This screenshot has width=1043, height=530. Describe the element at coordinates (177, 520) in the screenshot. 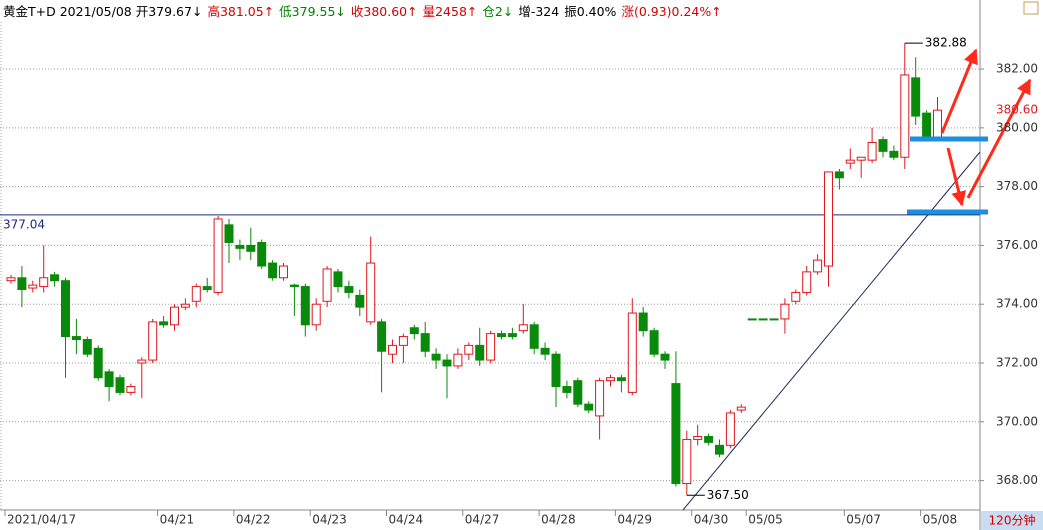

I see `x-tick-label: 04/21` at that location.